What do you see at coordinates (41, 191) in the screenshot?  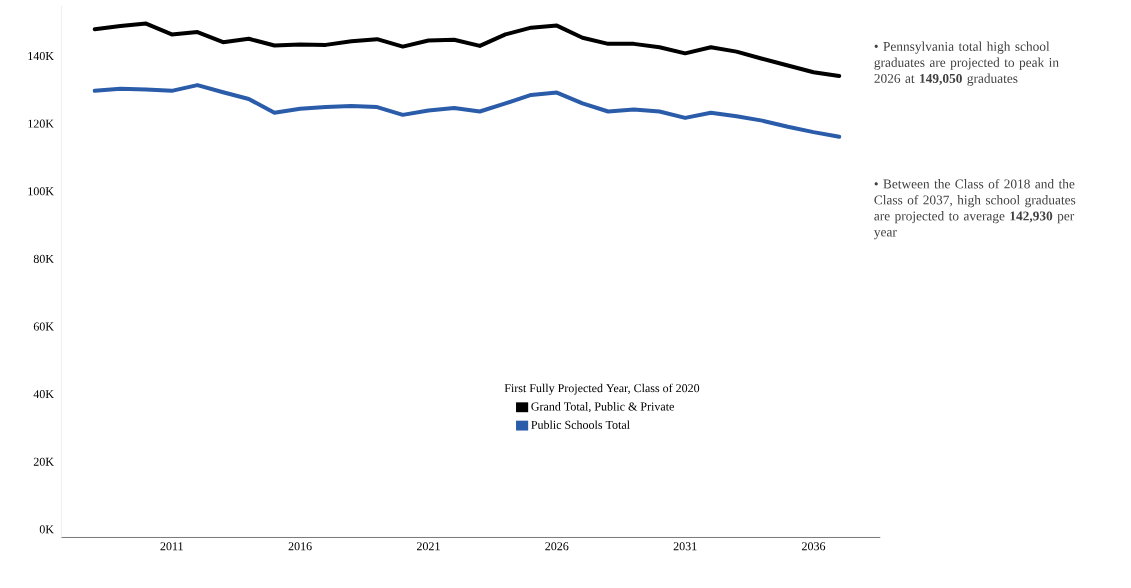 I see `y-tick-label: 100K` at bounding box center [41, 191].